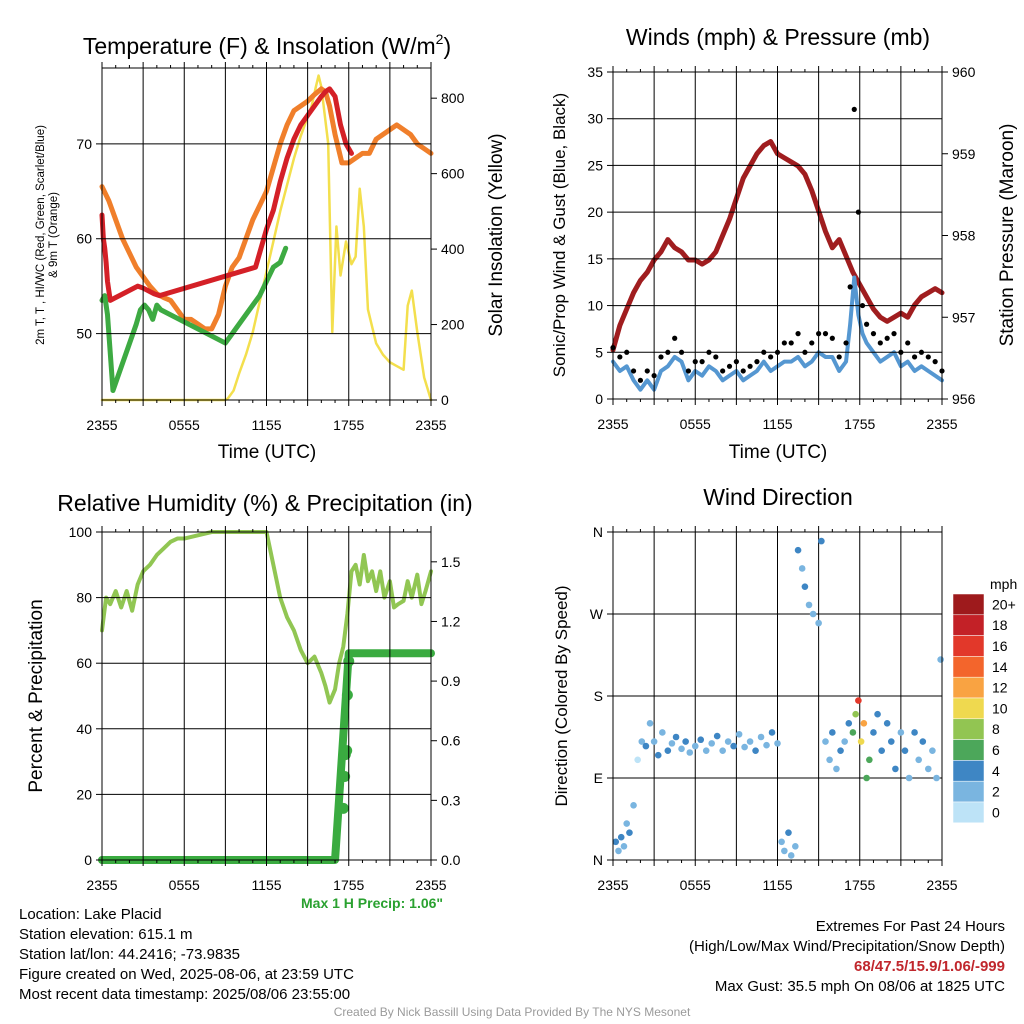 This screenshot has width=1024, height=1024. What do you see at coordinates (446, 711) in the screenshot?
I see `humidity-y2-ticks: 0.0 0.3 0.6 0.9 1.2 1.5` at bounding box center [446, 711].